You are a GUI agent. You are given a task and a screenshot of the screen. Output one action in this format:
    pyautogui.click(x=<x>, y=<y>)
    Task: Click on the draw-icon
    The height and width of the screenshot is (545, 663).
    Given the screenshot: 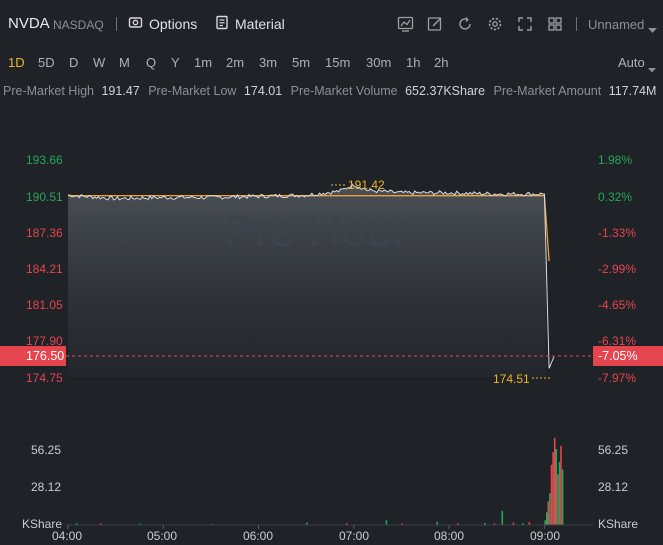 What is the action you would take?
    pyautogui.click(x=435, y=24)
    